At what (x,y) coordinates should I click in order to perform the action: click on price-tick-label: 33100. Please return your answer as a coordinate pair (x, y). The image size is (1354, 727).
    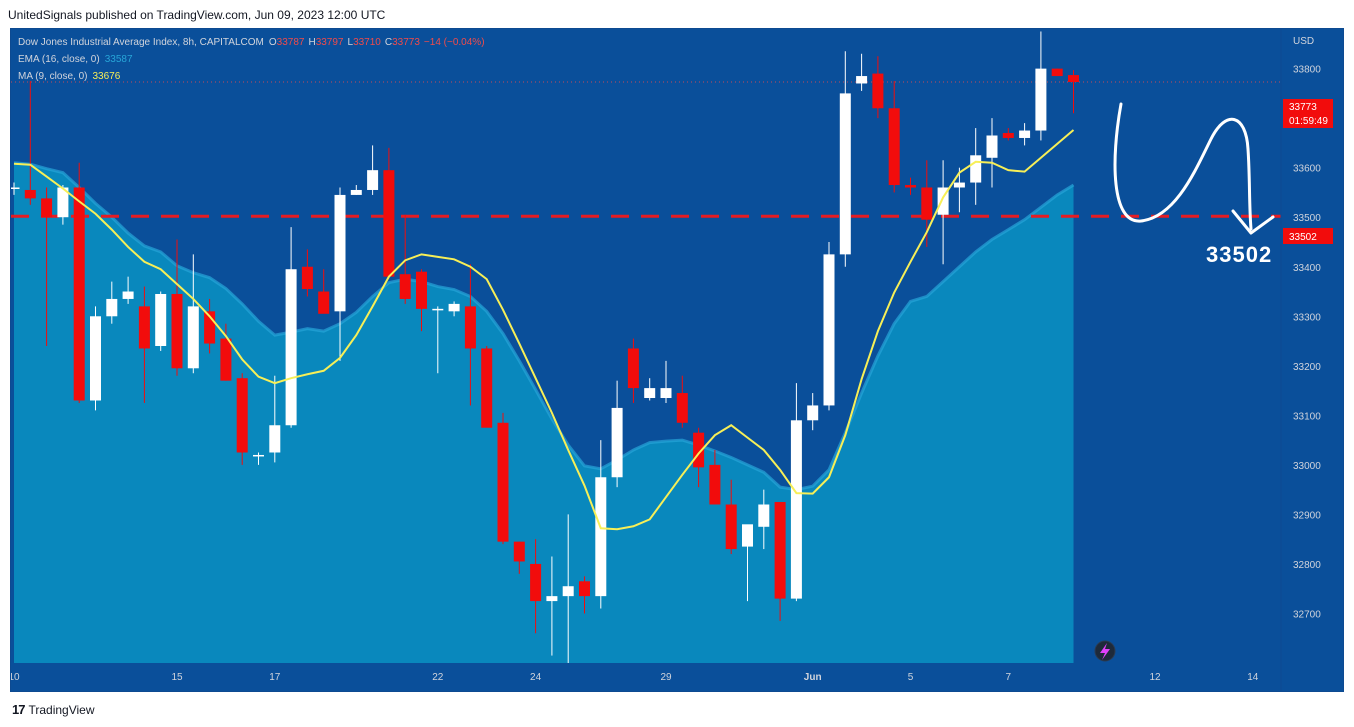
    Looking at the image, I should click on (1307, 416).